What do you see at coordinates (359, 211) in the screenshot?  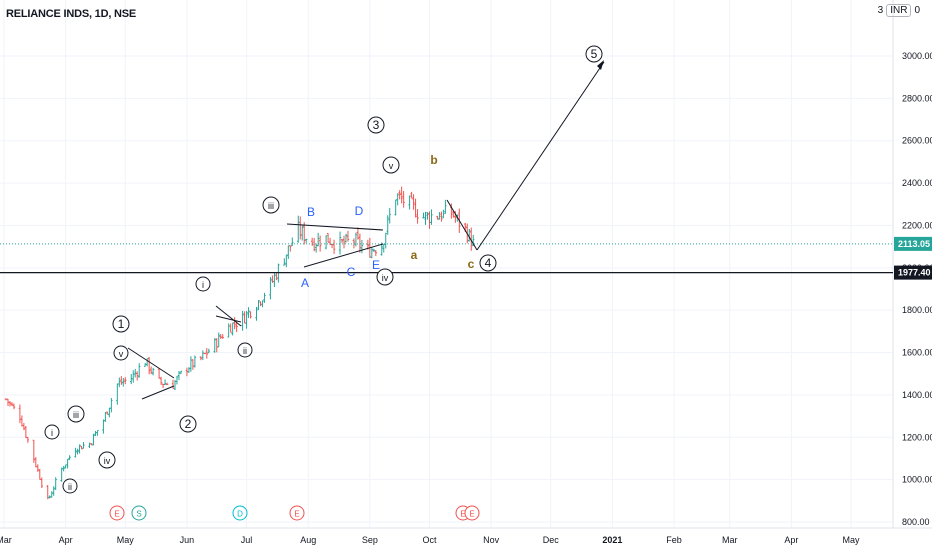 I see `corrective-label-blue: D` at bounding box center [359, 211].